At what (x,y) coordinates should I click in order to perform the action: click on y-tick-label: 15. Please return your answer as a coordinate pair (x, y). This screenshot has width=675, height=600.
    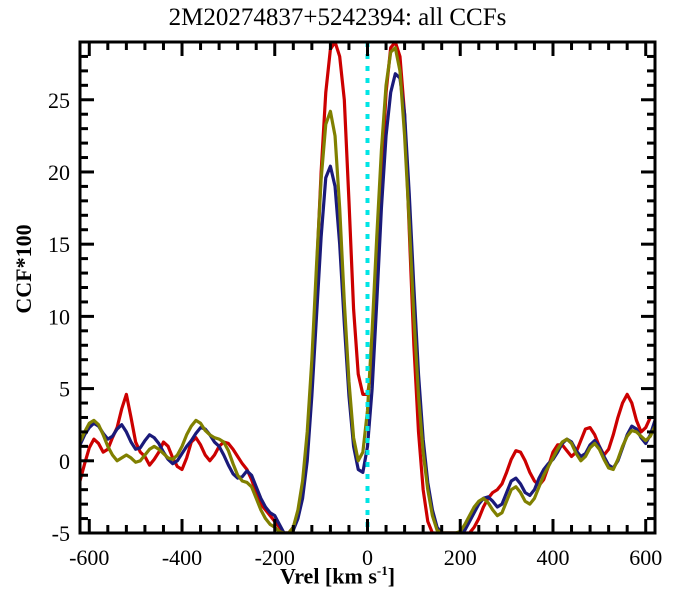
    Looking at the image, I should click on (59, 244).